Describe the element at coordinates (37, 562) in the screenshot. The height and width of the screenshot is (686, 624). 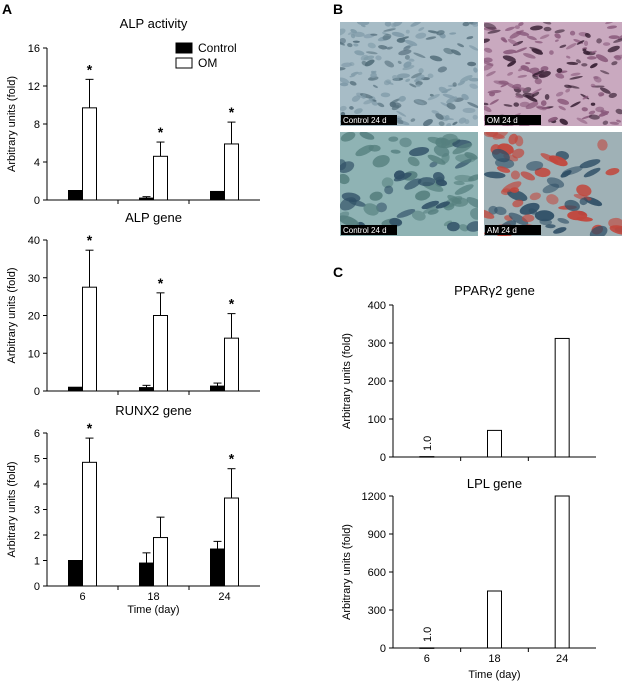
I see `y-tick-label: 1` at that location.